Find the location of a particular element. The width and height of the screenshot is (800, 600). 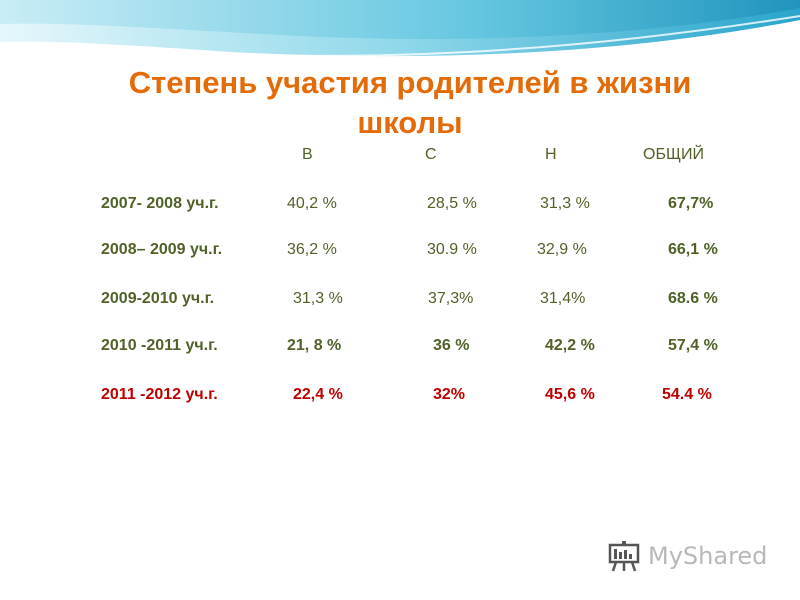

value-total: 66,1 % is located at coordinates (693, 249).